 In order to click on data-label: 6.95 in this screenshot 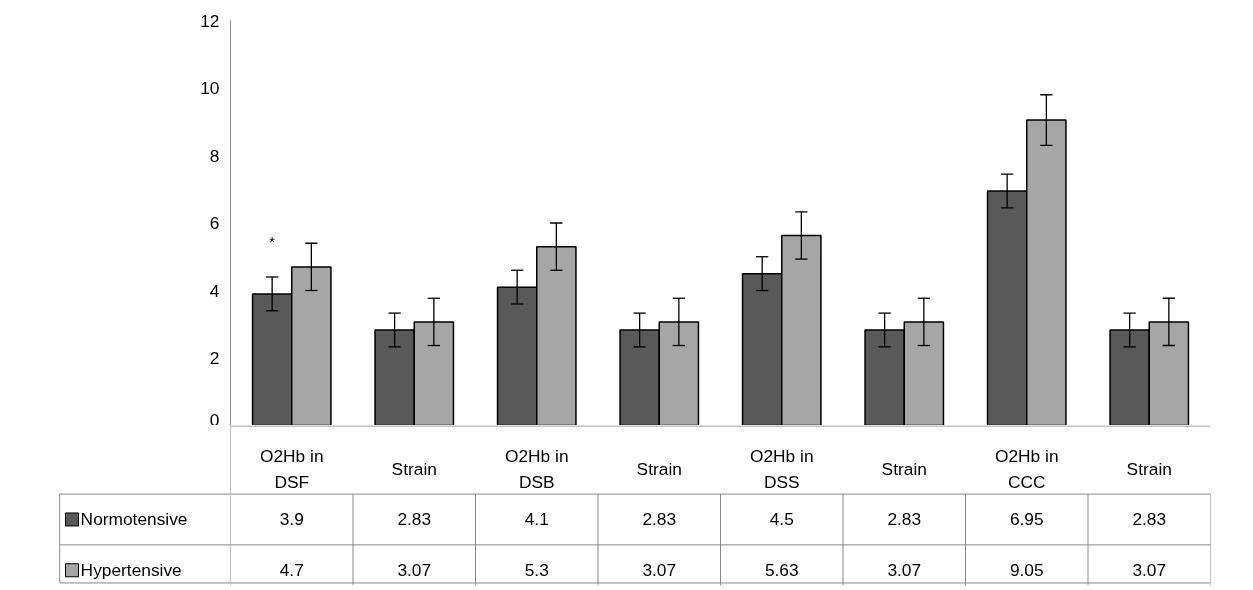, I will do `click(1026, 519)`.